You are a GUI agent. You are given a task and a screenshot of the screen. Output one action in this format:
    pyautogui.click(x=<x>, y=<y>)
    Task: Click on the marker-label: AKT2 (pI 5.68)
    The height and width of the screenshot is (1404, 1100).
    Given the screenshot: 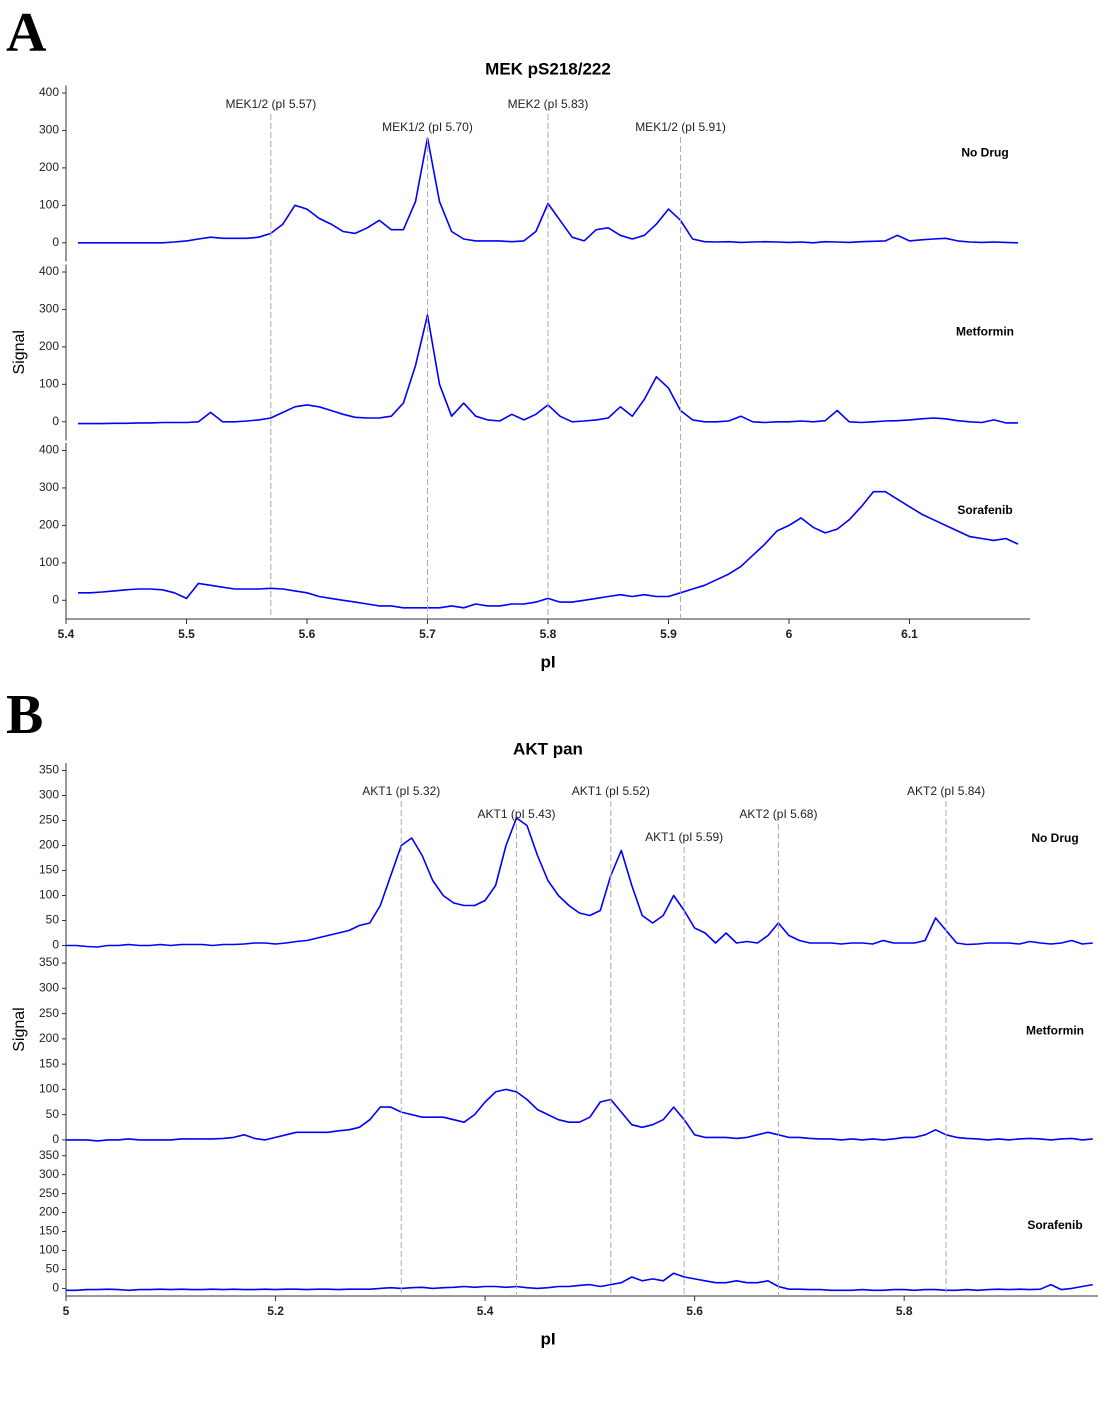 What is the action you would take?
    pyautogui.click(x=778, y=814)
    